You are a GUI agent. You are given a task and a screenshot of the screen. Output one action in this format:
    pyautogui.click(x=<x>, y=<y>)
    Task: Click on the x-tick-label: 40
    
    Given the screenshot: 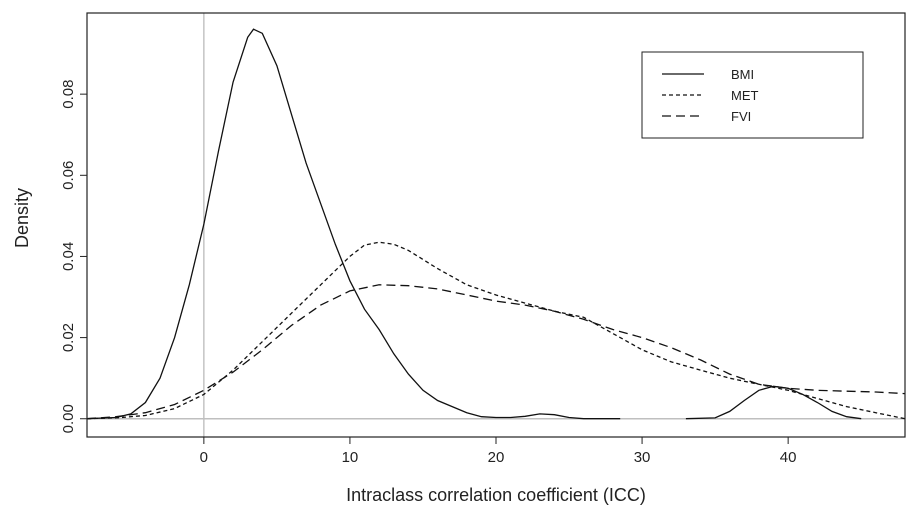 What is the action you would take?
    pyautogui.click(x=788, y=457)
    